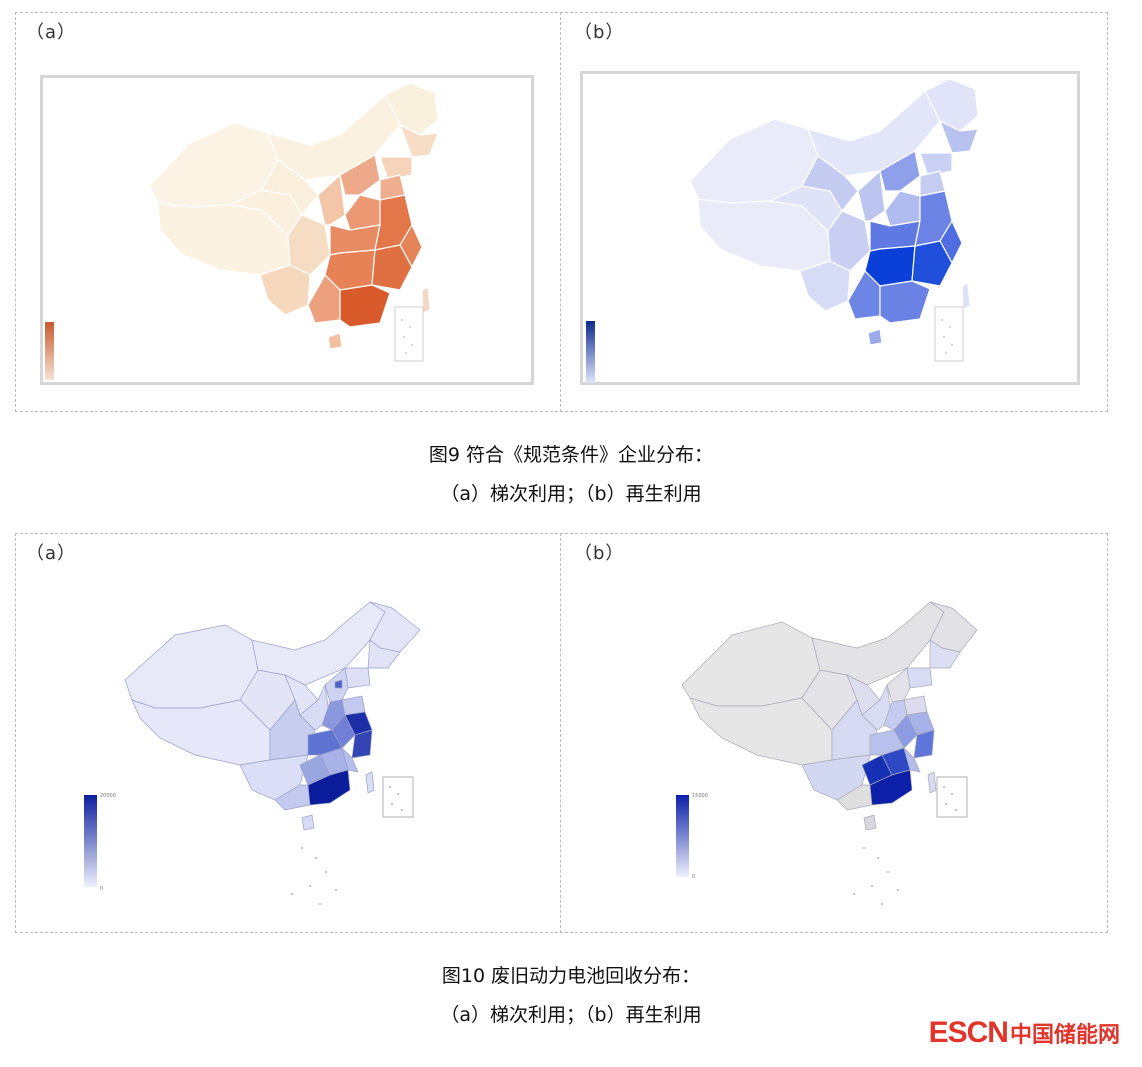  Describe the element at coordinates (599, 553) in the screenshot. I see `figure10-panel-b-label: （b）` at that location.